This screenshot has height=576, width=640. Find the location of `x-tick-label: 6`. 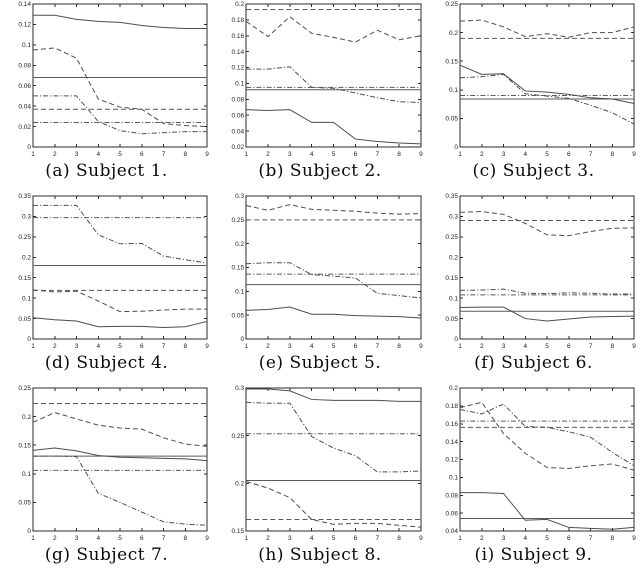

x-tick-label: 6 is located at coordinates (142, 346).